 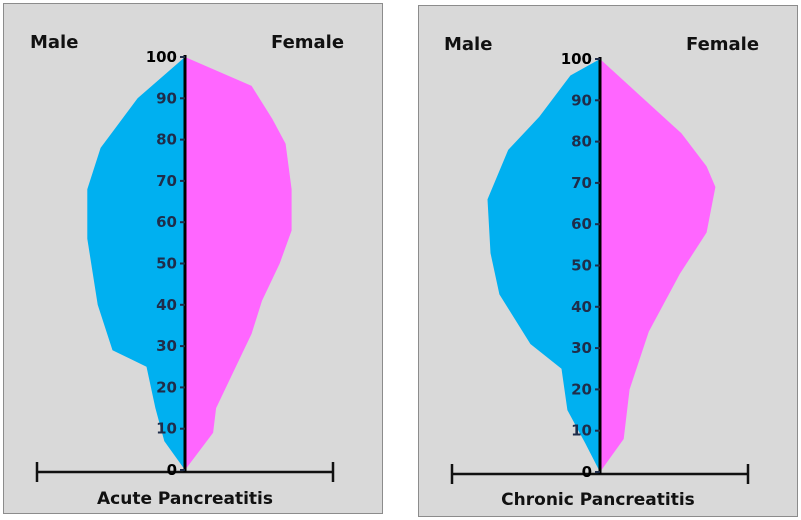 I want to click on chart-title: Acute Pancreatitis, so click(x=185, y=499).